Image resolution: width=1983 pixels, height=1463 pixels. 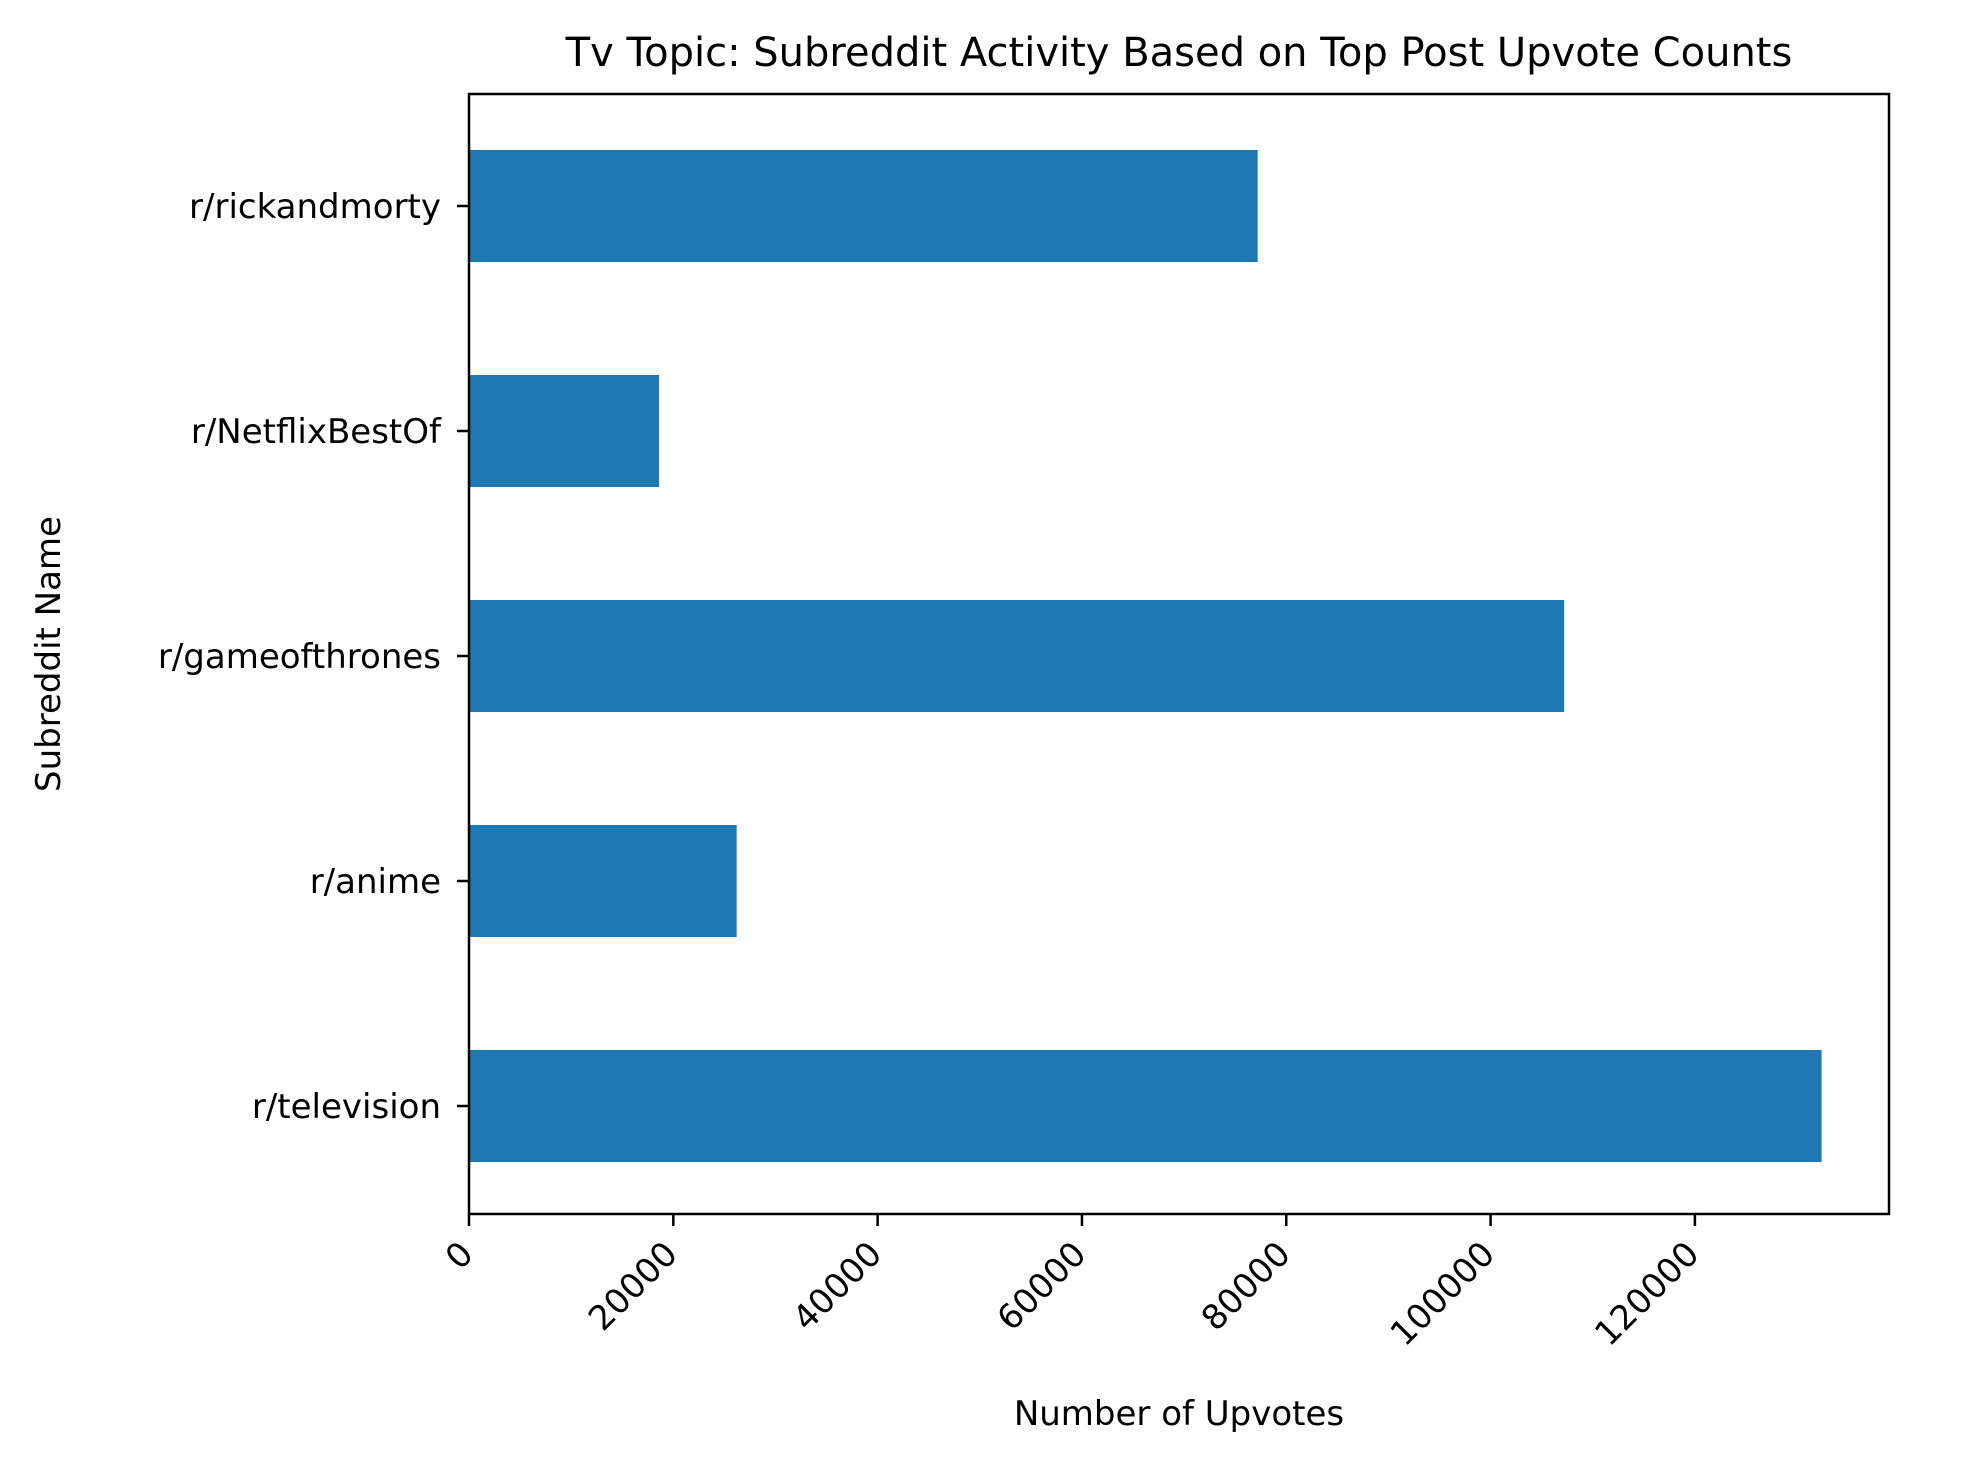 I want to click on y-tick-label: r/television, so click(x=346, y=1107).